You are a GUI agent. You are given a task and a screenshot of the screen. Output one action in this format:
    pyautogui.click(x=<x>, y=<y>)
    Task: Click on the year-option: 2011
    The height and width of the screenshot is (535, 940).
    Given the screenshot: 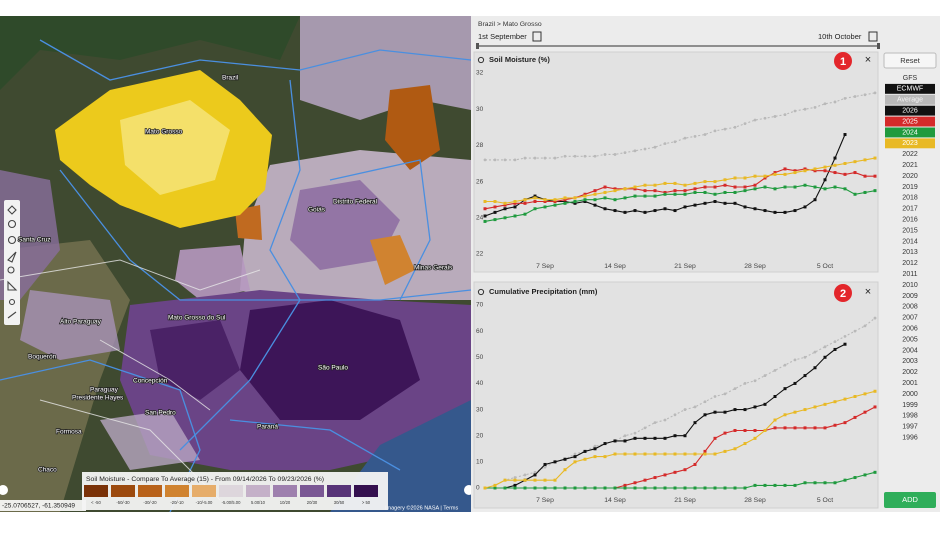 What is the action you would take?
    pyautogui.click(x=909, y=274)
    